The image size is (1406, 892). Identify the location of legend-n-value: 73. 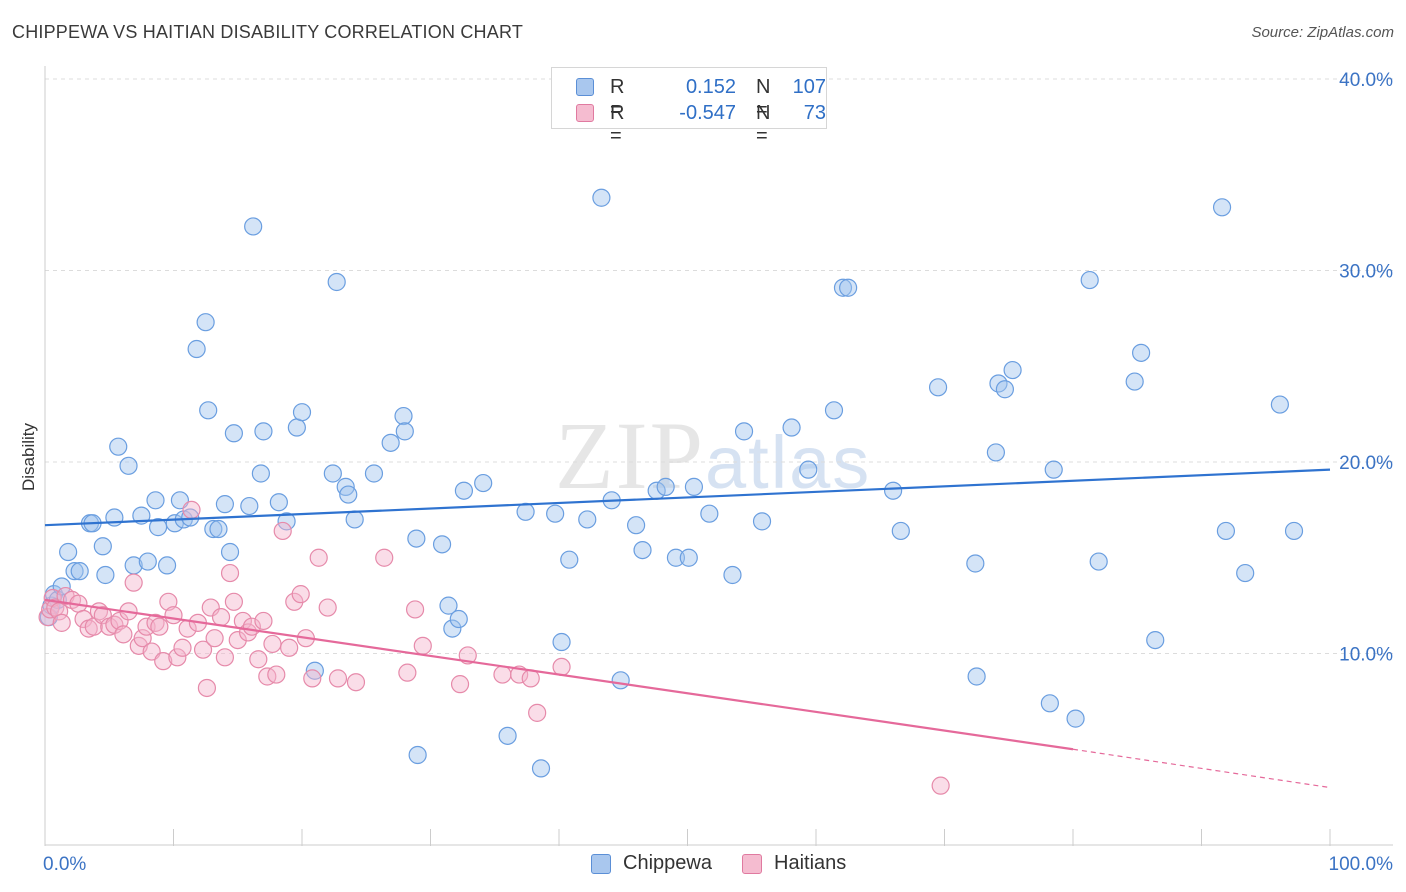
(814, 113).